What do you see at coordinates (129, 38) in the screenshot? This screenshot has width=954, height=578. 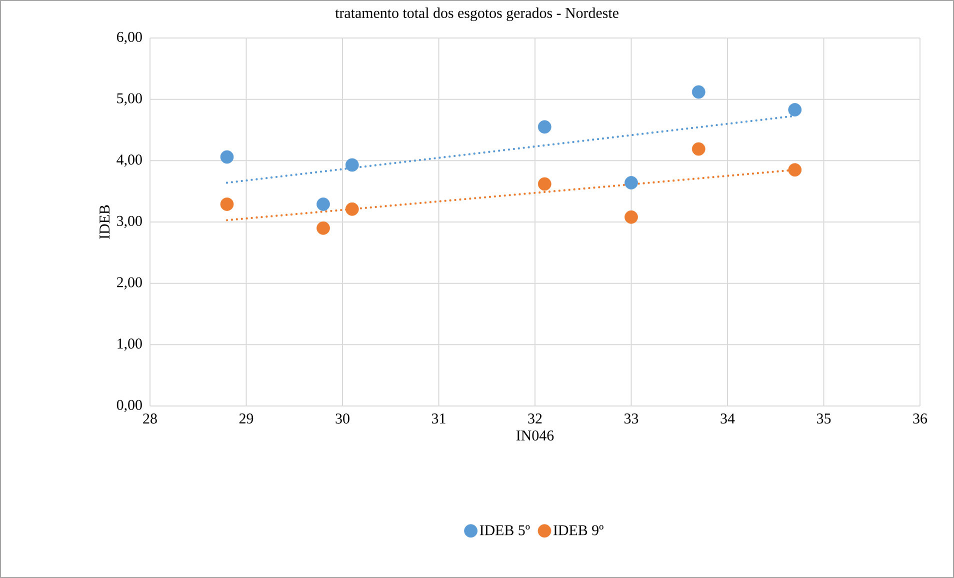 I see `y-tick-label: 6,00` at bounding box center [129, 38].